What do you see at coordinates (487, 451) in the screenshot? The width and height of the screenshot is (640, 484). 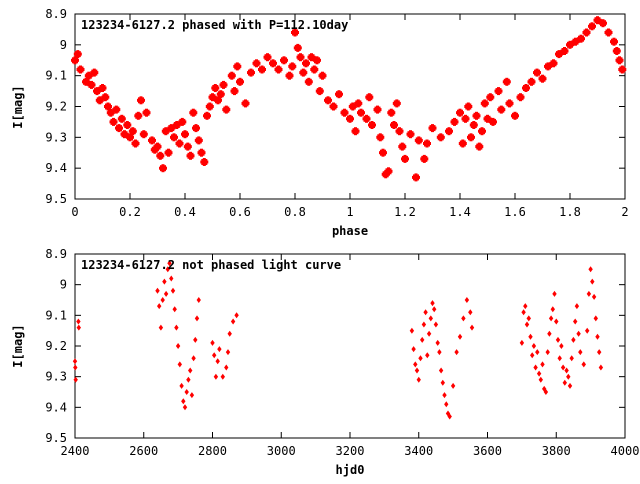 I see `x-tick-label: 3600` at bounding box center [487, 451].